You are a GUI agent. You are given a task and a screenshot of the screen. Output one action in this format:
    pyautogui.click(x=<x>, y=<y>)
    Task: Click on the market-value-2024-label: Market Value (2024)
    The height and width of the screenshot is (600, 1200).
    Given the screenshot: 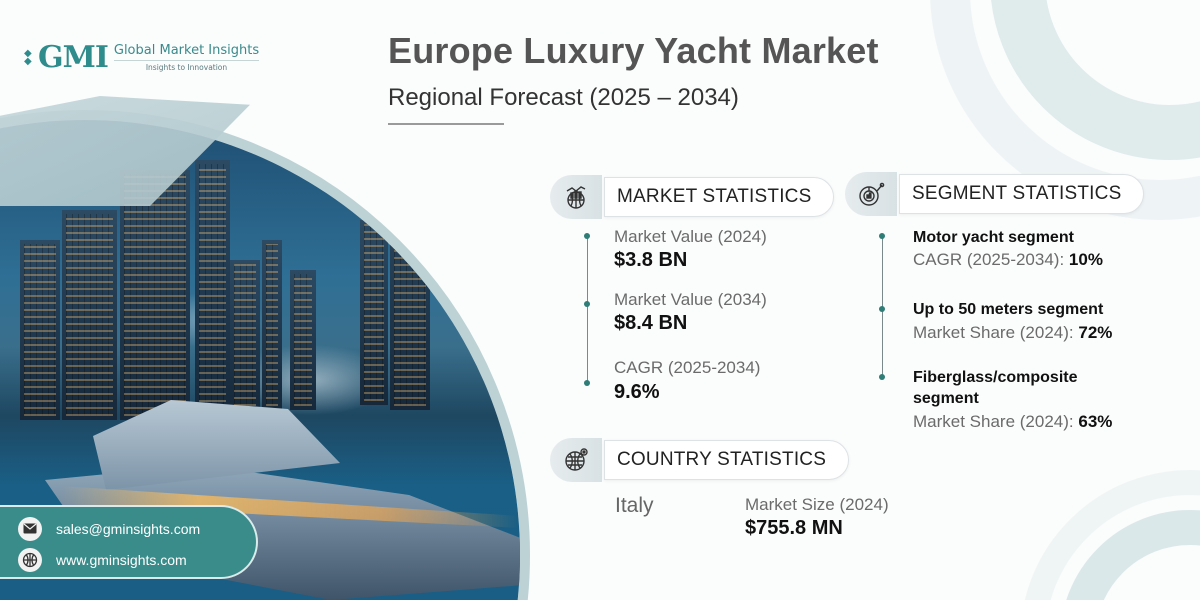 What is the action you would take?
    pyautogui.click(x=690, y=236)
    